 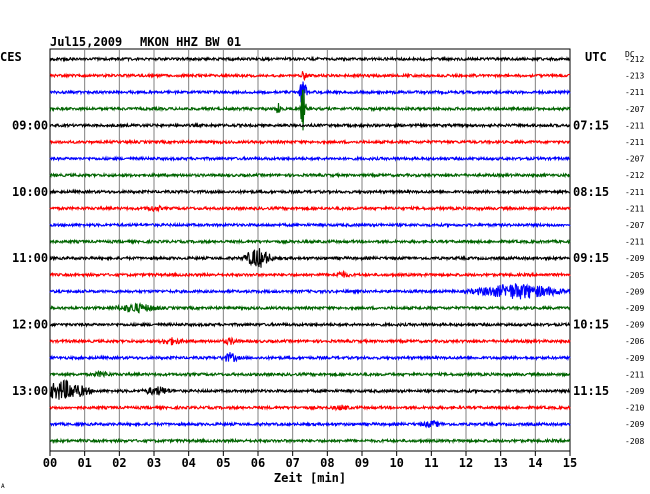 What do you see at coordinates (30, 391) in the screenshot?
I see `left-hour-label: 13:00` at bounding box center [30, 391].